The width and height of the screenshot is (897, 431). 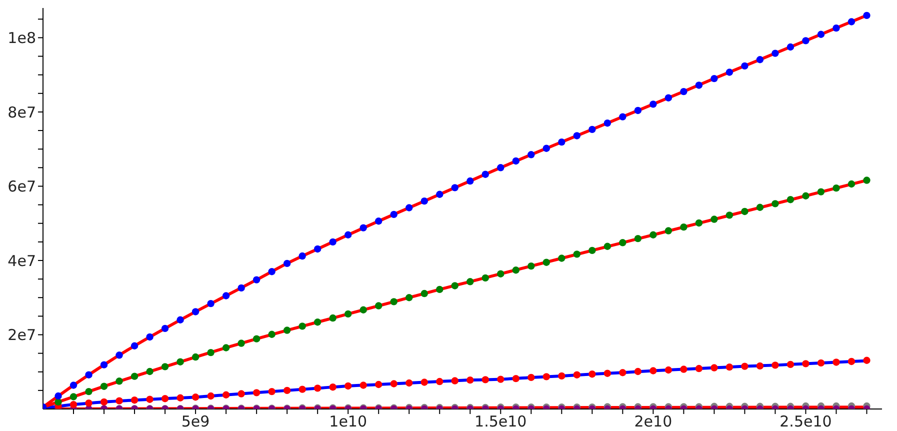 I want to click on y-tick-label: 8e7, so click(x=22, y=112).